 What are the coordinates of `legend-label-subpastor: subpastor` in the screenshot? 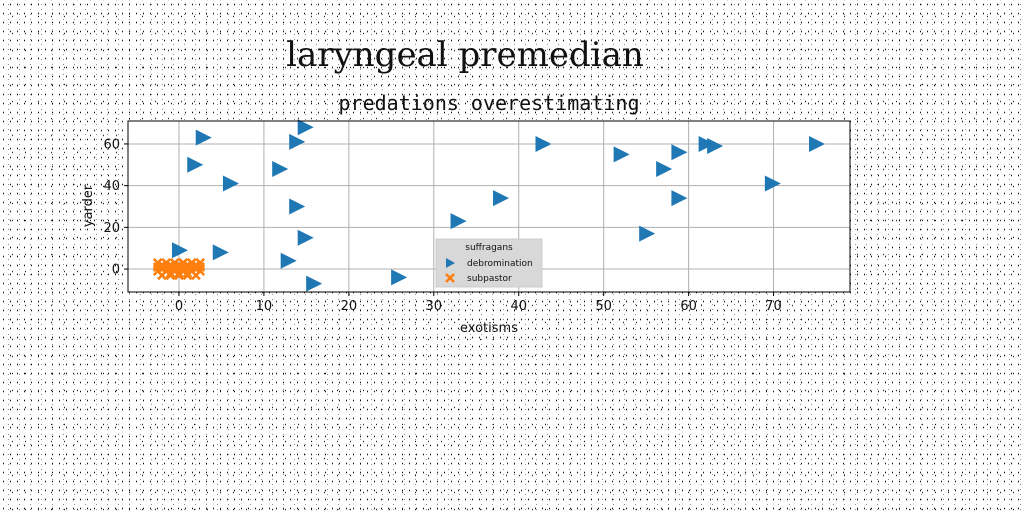 It's located at (489, 279).